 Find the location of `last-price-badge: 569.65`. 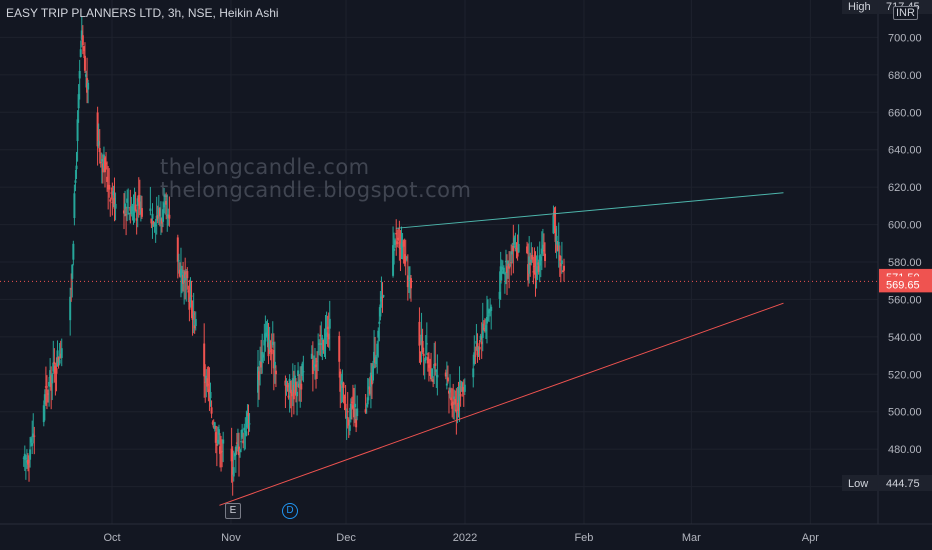

last-price-badge: 569.65 is located at coordinates (905, 284).